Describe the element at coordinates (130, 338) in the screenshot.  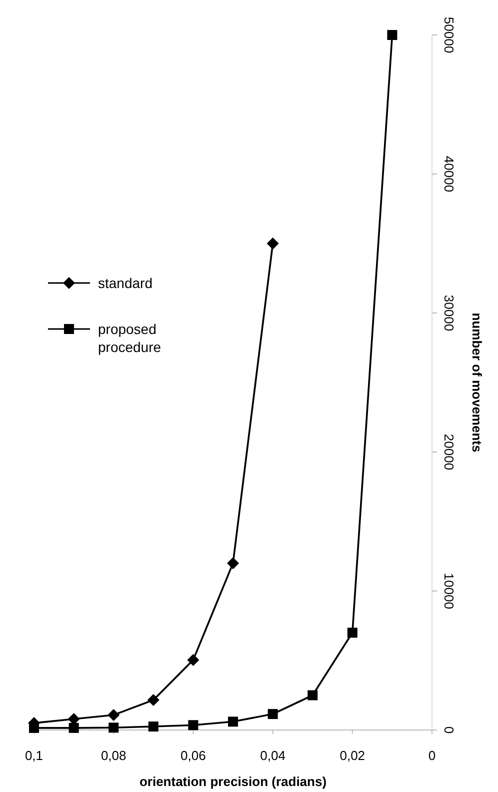
I see `legend-label: proposed procedure` at that location.